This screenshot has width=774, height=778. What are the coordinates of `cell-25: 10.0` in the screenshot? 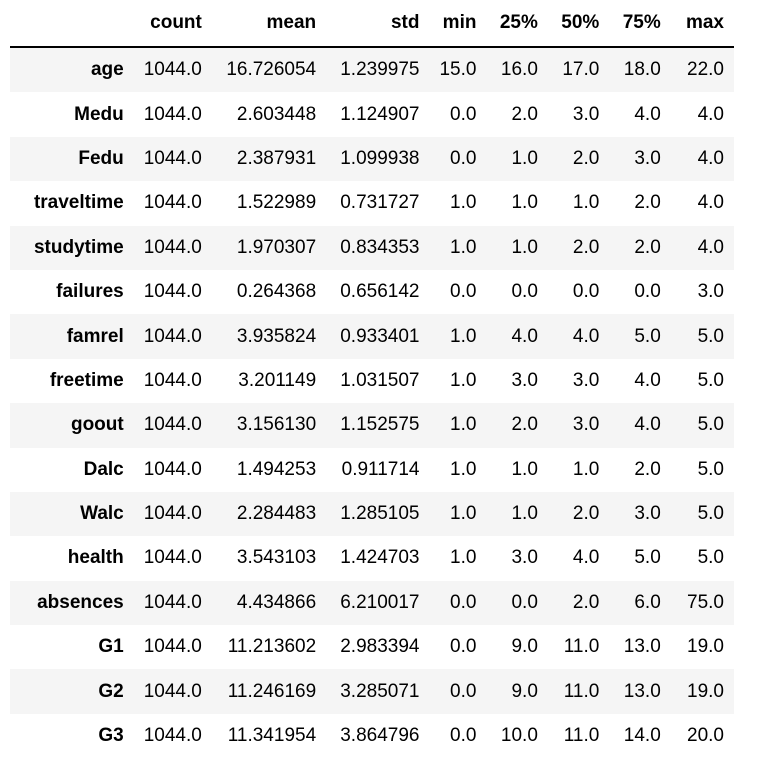 It's located at (519, 736).